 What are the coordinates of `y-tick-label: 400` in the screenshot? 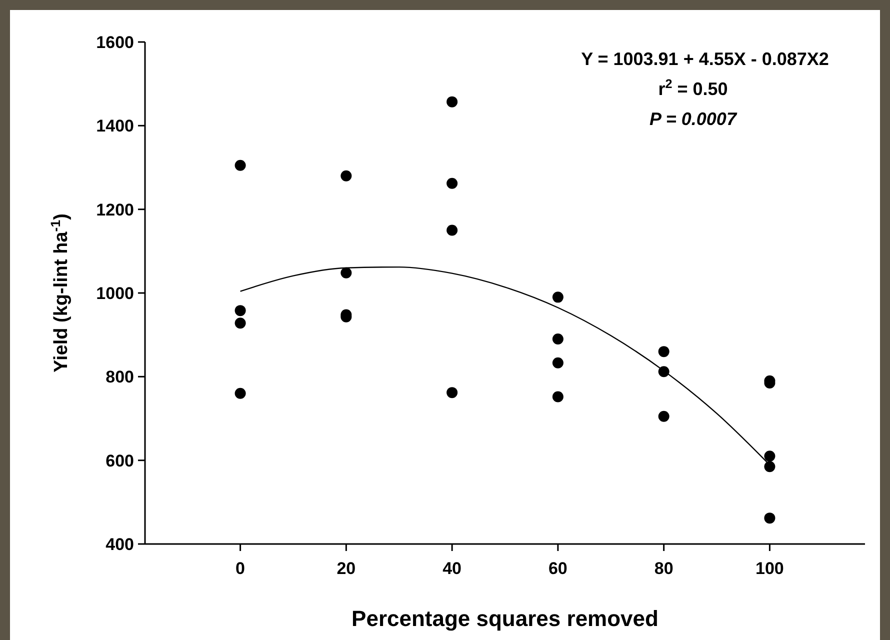 It's located at (120, 544).